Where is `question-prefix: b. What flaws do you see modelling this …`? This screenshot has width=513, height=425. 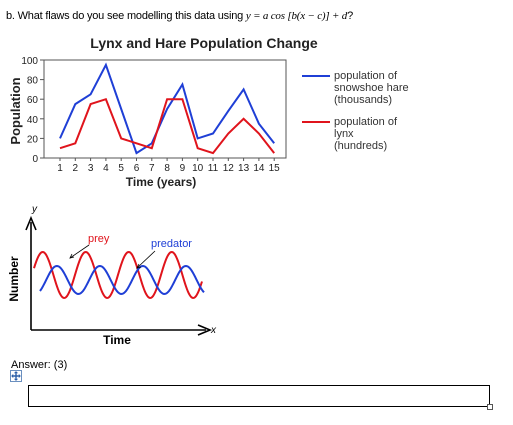
question-prefix: b. What flaws do you see modelling this … is located at coordinates (126, 16).